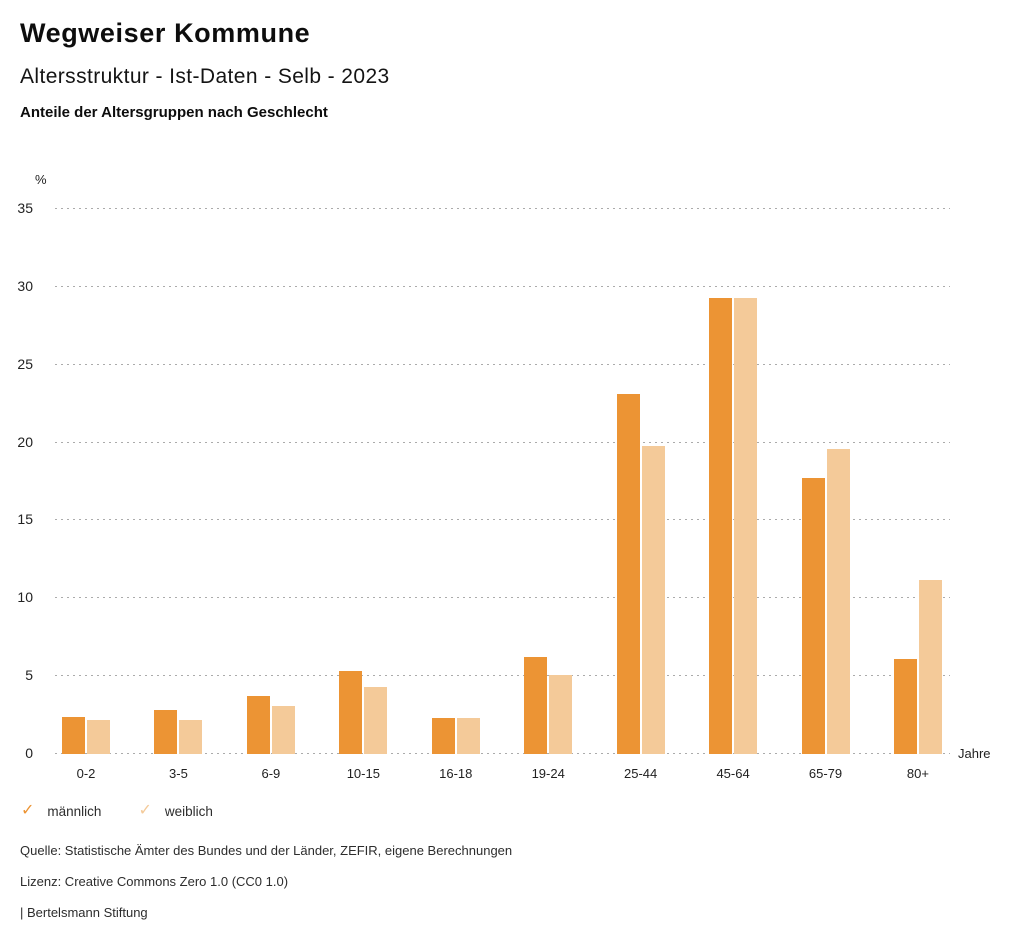  I want to click on bar-weiblich-80+, so click(930, 666).